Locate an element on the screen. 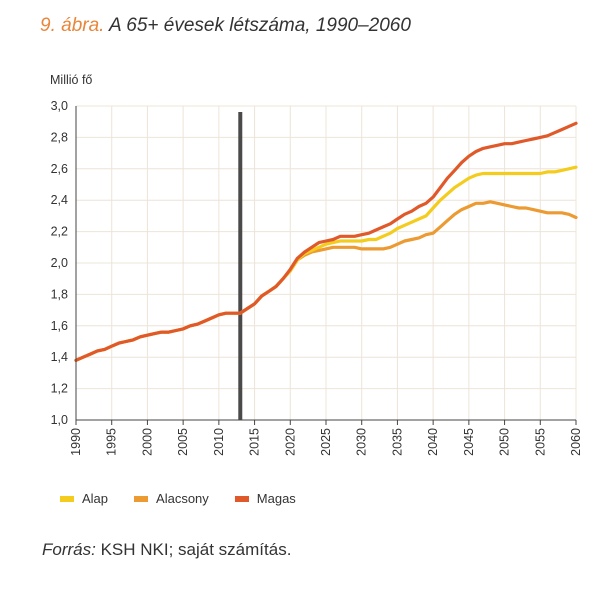  x-tick-label: 2000 is located at coordinates (147, 442).